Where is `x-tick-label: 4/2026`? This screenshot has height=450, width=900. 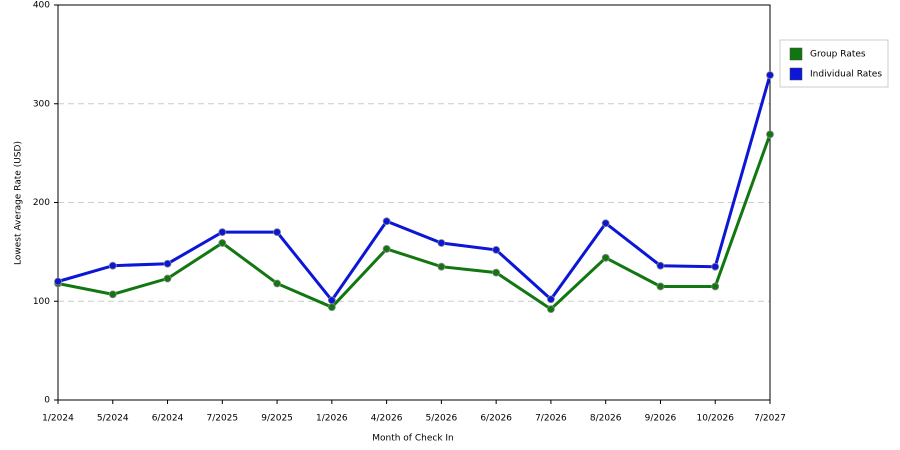 x-tick-label: 4/2026 is located at coordinates (387, 419).